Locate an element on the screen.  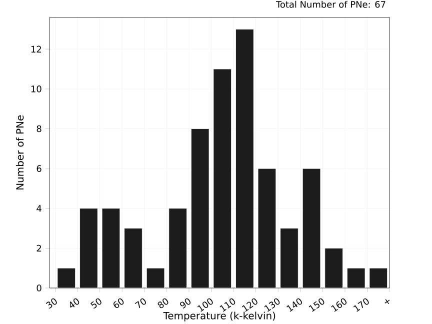
y-tick-label: 8 is located at coordinates (39, 128).